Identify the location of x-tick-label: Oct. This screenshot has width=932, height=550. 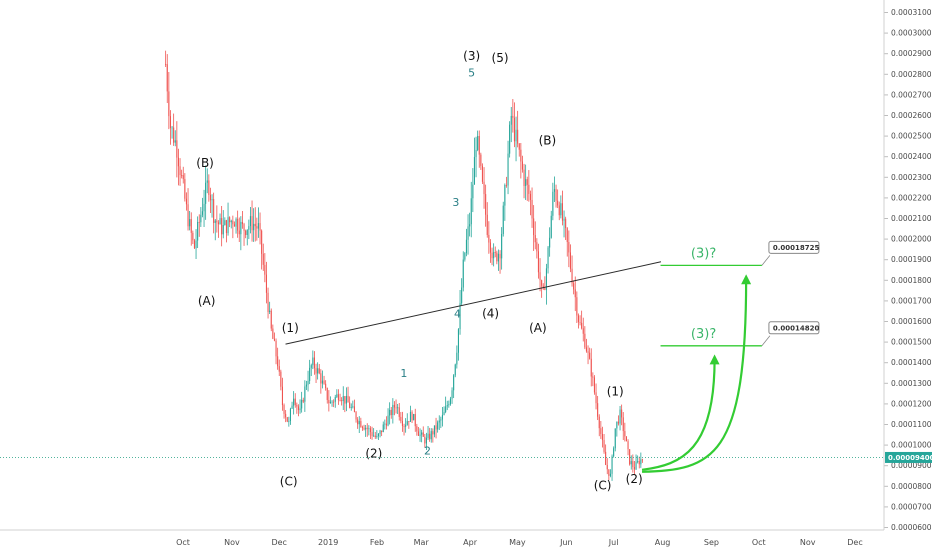
(183, 542).